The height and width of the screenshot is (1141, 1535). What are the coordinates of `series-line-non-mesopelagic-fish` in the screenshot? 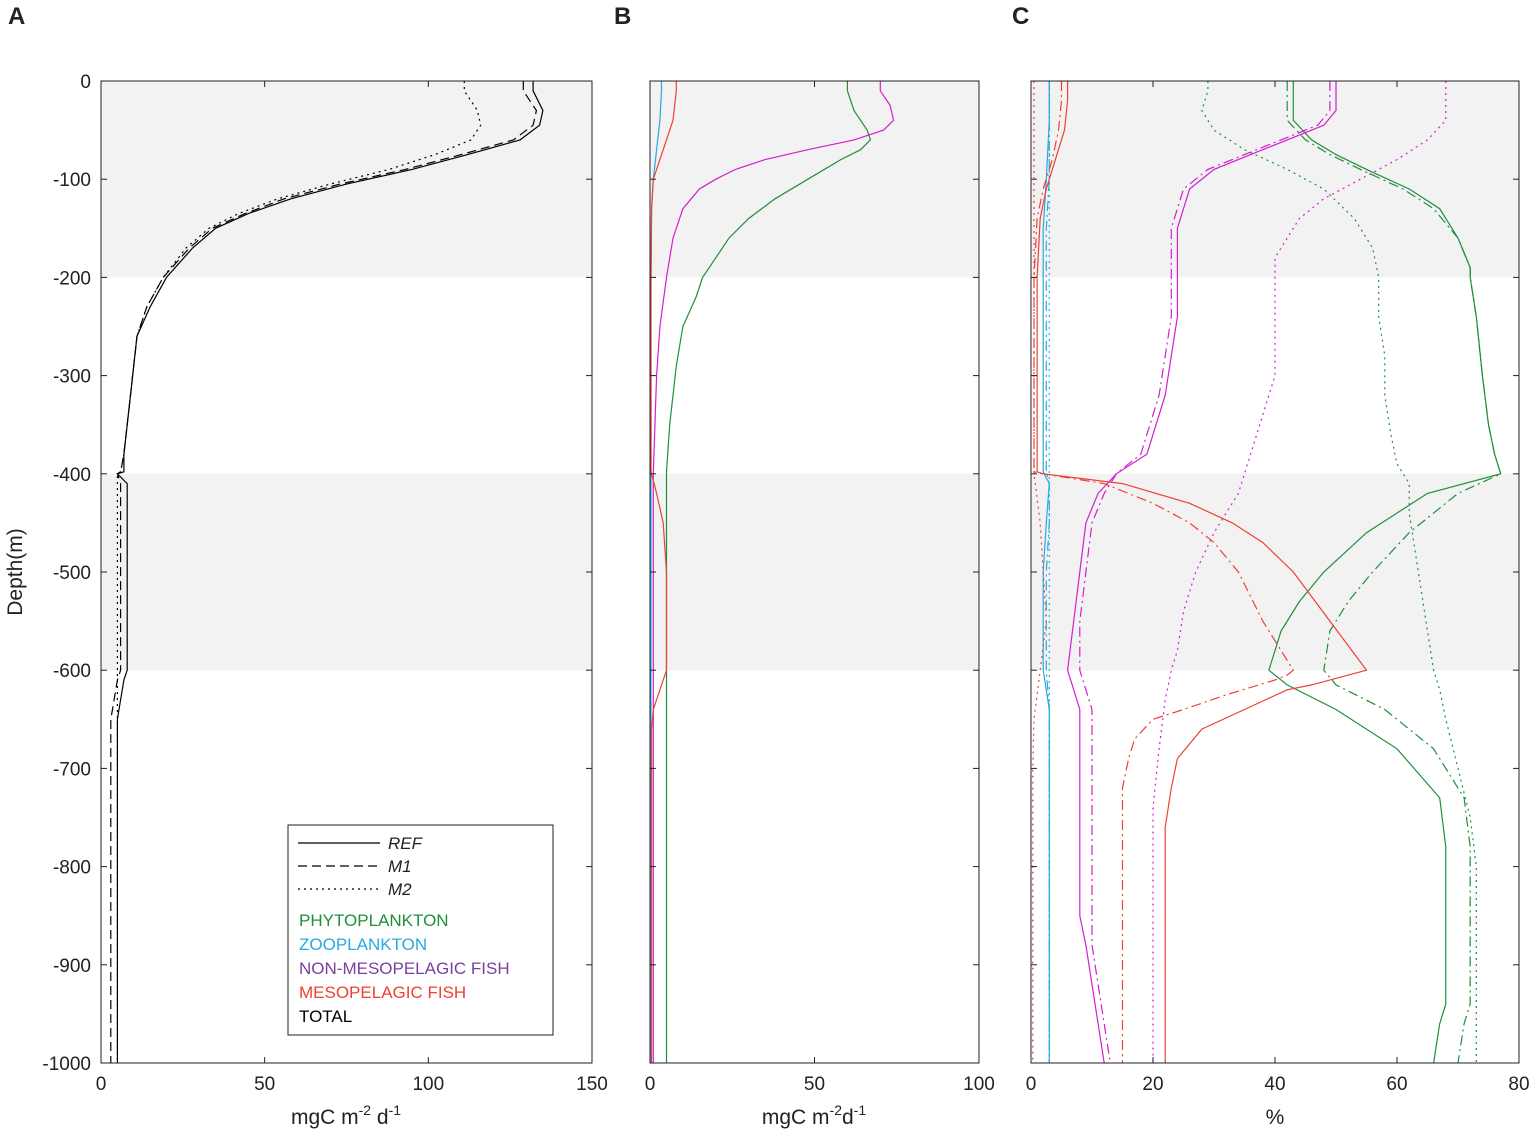 It's located at (773, 572).